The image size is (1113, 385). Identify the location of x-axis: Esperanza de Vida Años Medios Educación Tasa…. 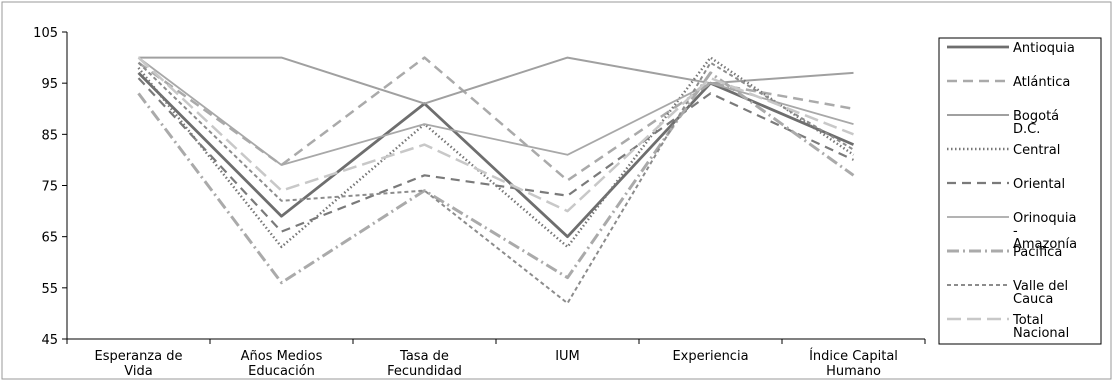
(496, 358).